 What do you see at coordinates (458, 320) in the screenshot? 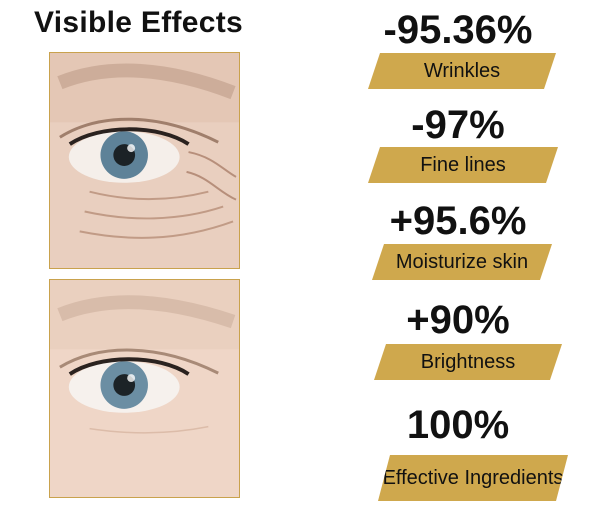
I see `stat-brightness-value: +90%` at bounding box center [458, 320].